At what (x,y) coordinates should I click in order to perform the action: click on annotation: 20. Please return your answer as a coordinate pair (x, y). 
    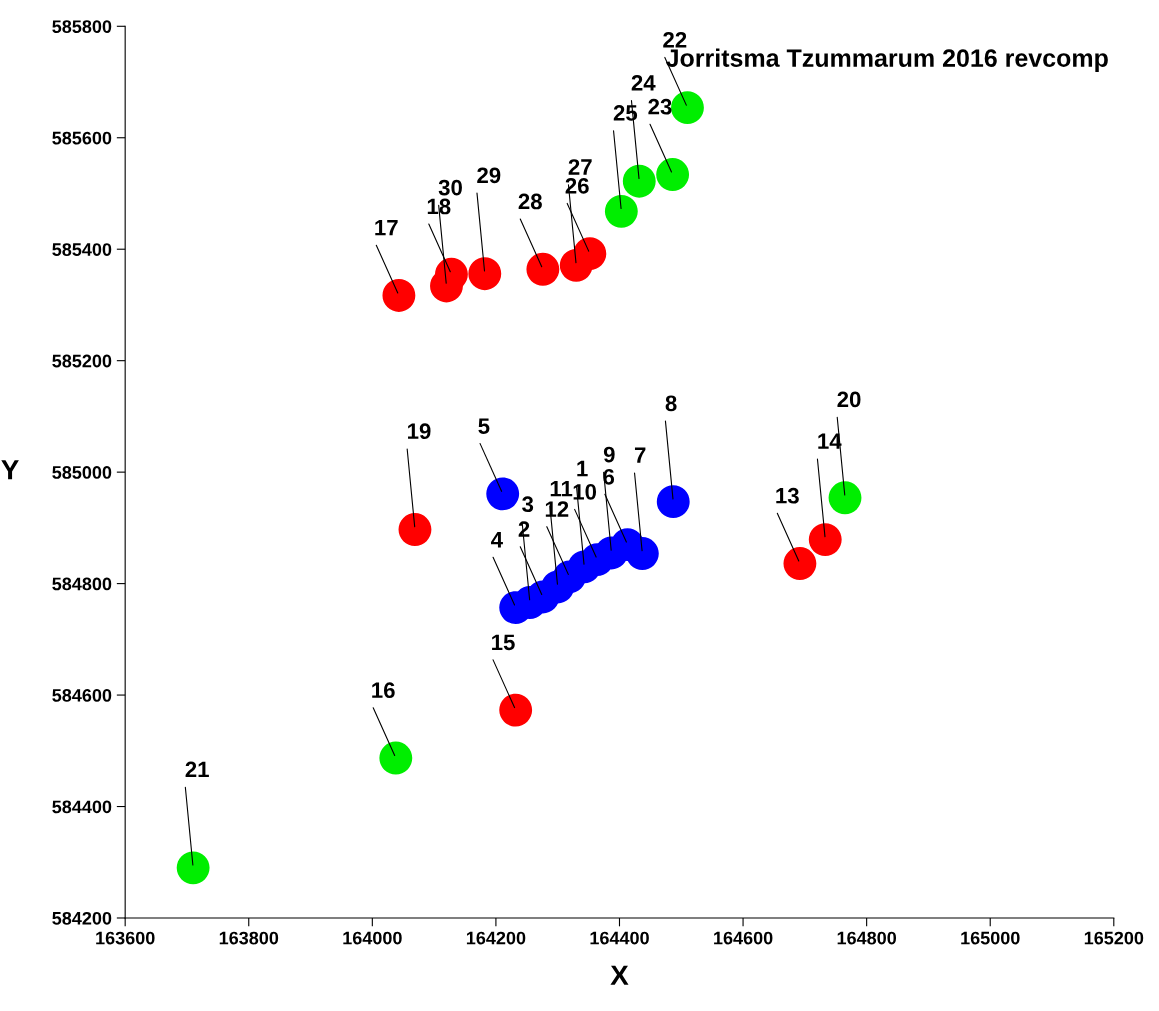
    Looking at the image, I should click on (849, 399).